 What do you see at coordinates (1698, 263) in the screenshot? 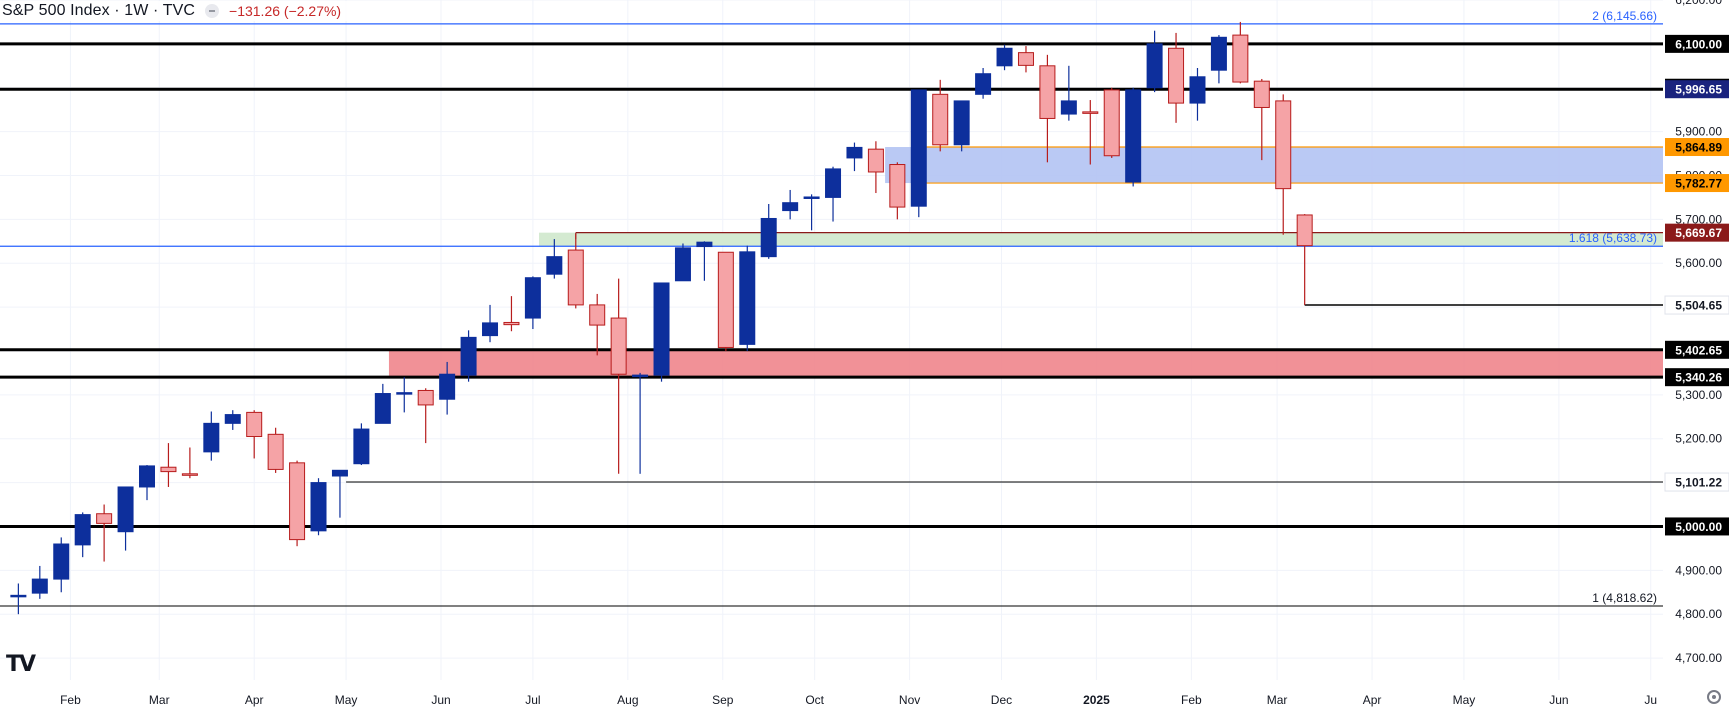
I see `y-tick-label: 5,600.00` at bounding box center [1698, 263].